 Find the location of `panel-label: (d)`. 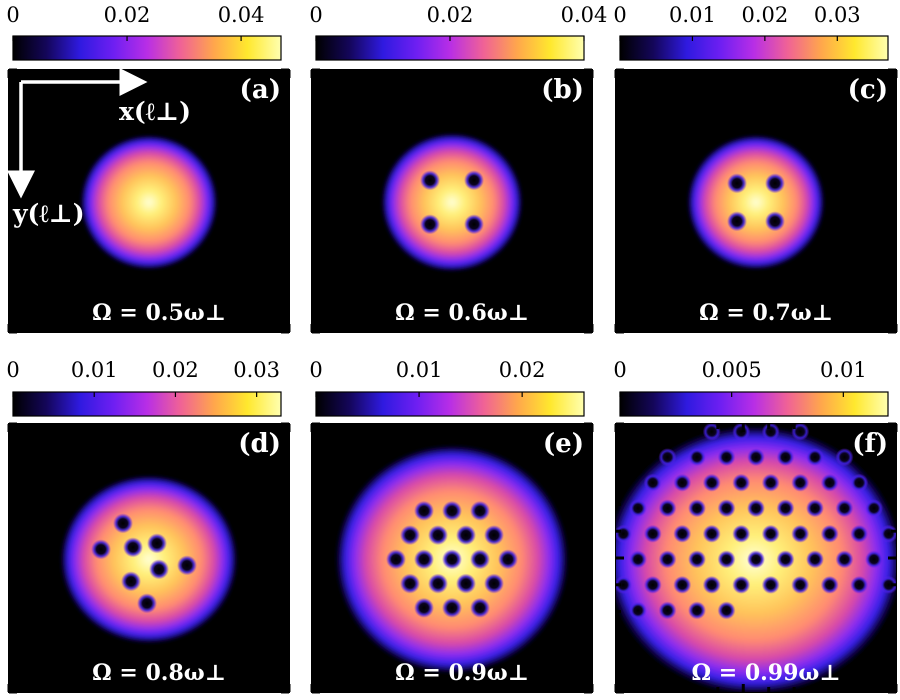

panel-label: (d) is located at coordinates (259, 444).